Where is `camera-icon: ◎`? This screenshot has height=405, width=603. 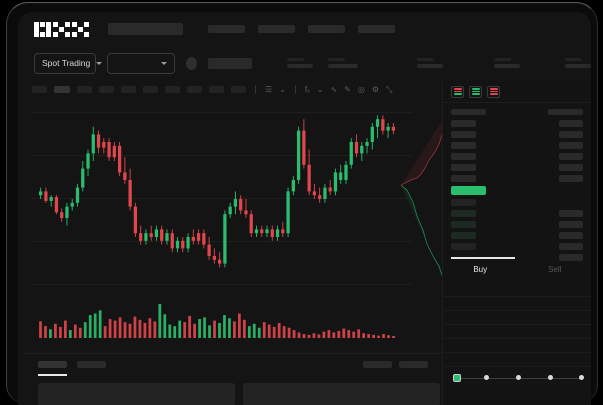
camera-icon: ◎ is located at coordinates (361, 89).